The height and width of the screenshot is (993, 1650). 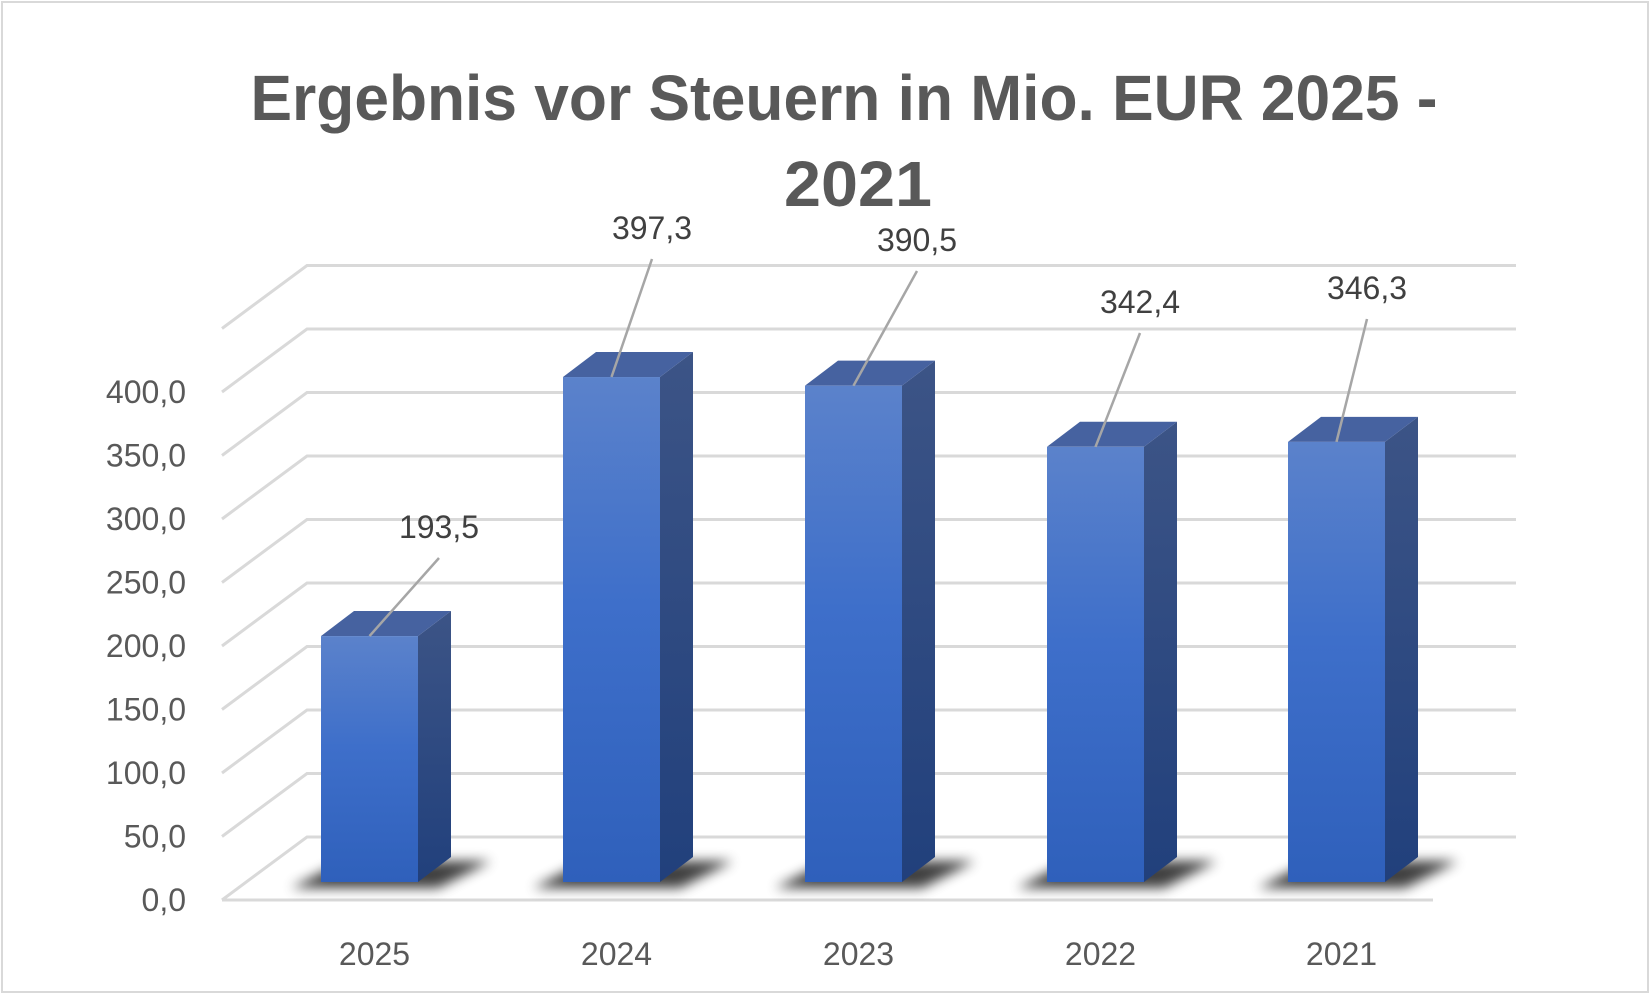 I want to click on x-tick-label: 2025, so click(x=374, y=954).